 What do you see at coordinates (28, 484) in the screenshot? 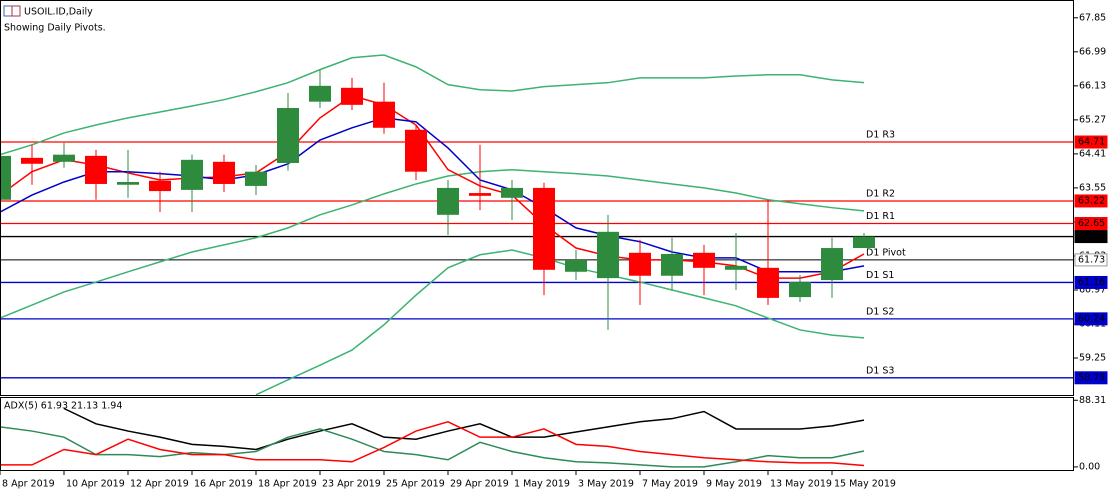
I see `x-tick-label: 8 Apr 2019` at bounding box center [28, 484].